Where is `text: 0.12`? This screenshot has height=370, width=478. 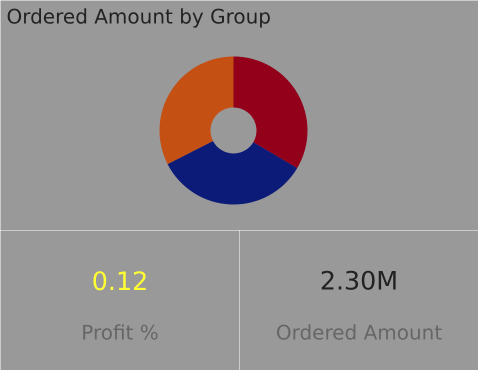 text: 0.12 is located at coordinates (120, 281).